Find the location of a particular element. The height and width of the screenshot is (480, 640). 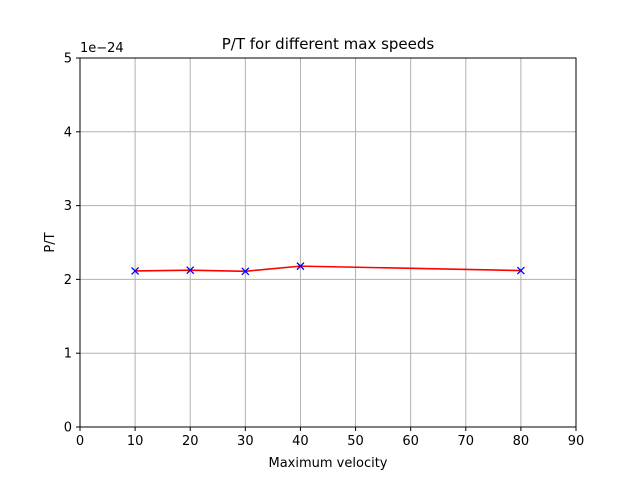

y-tick-label: 3 is located at coordinates (68, 206).